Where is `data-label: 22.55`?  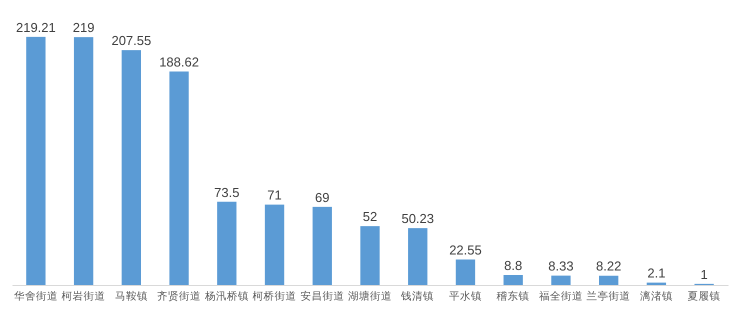 data-label: 22.55 is located at coordinates (465, 250).